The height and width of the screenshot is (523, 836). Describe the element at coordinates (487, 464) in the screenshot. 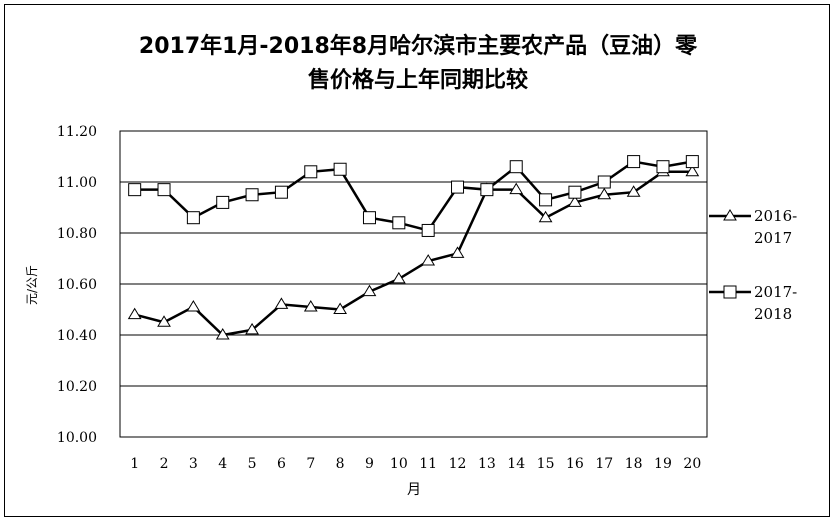

I see `x-tick-label: 13` at that location.